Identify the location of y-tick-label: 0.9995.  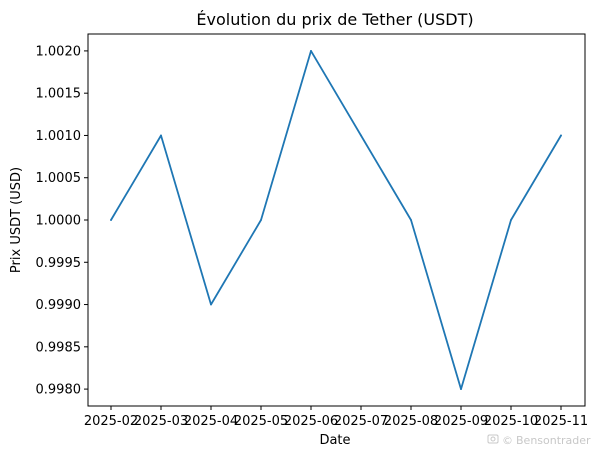
(59, 263).